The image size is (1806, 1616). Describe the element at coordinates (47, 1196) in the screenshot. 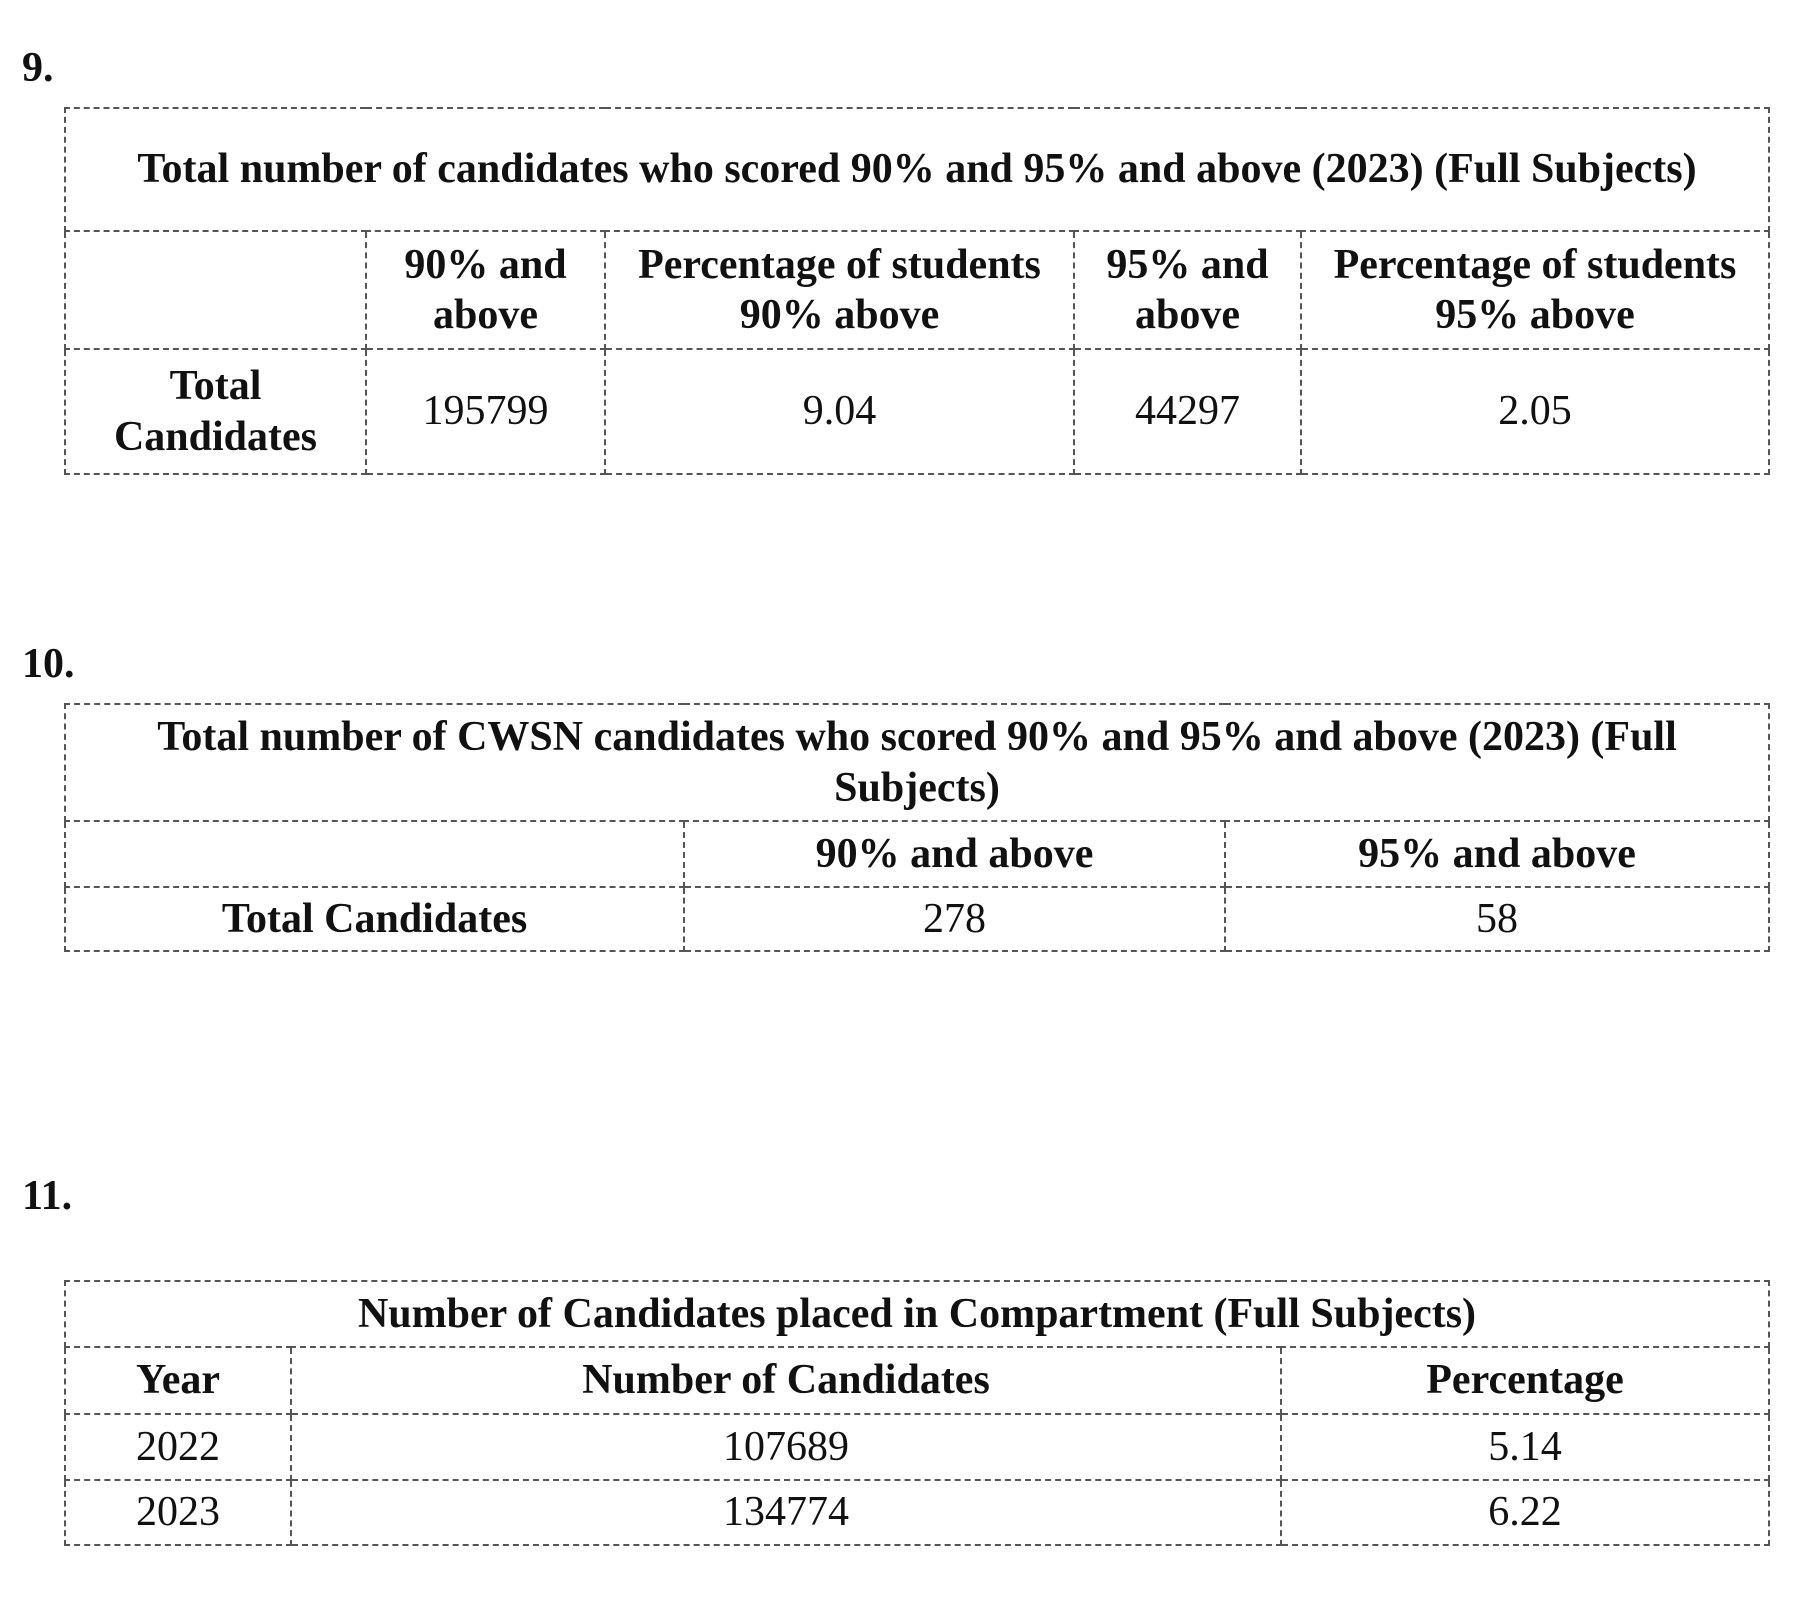

I see `section-number: 11.` at that location.